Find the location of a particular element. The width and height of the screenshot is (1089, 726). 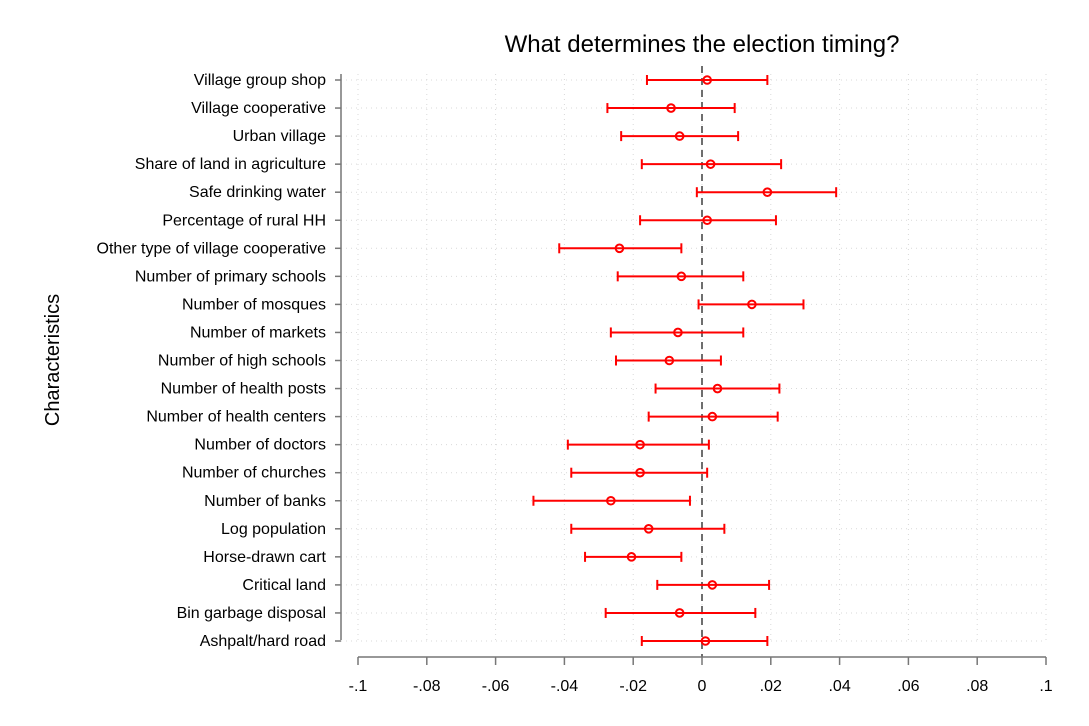

y-tick-label: Critical land is located at coordinates (284, 585).